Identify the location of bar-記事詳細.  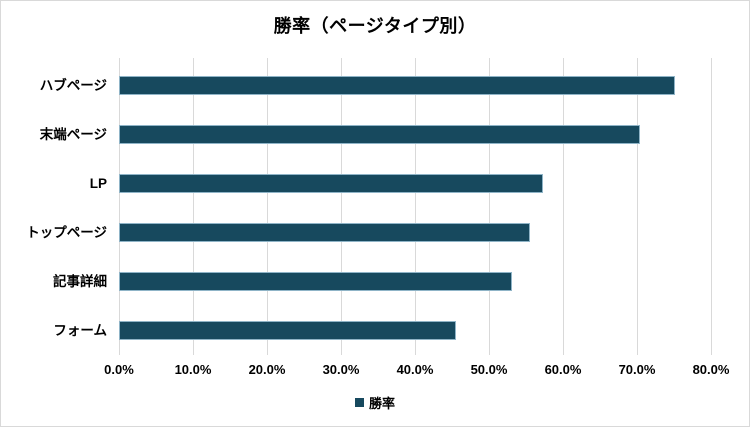
(315, 281).